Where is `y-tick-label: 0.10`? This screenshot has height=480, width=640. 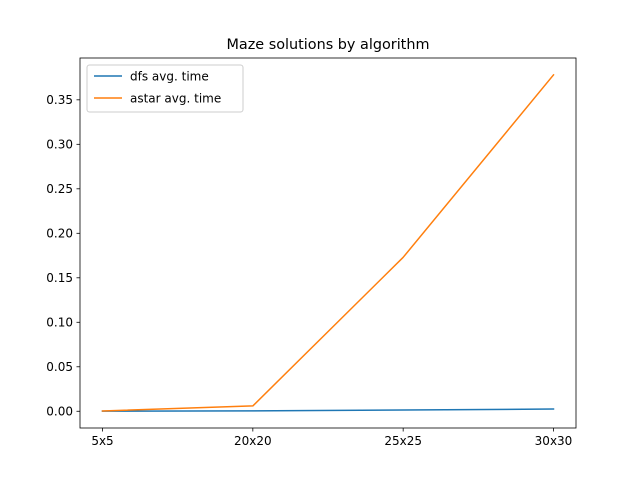
y-tick-label: 0.10 is located at coordinates (59, 323).